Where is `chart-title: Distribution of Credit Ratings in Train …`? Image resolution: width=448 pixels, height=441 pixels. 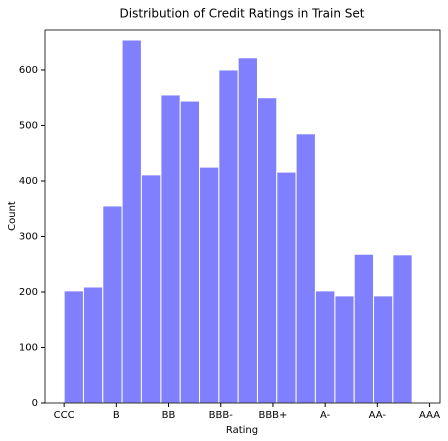
chart-title: Distribution of Credit Ratings in Train … is located at coordinates (242, 14).